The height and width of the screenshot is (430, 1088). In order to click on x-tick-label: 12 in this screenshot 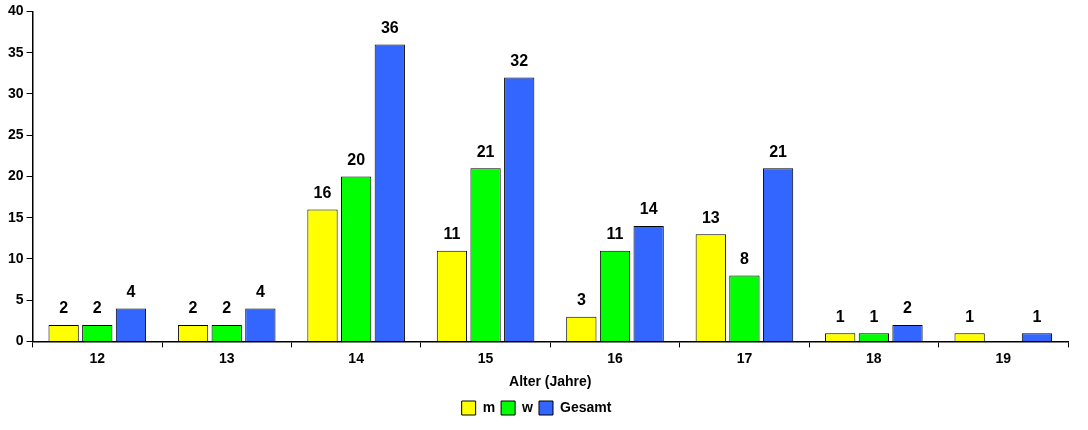, I will do `click(97, 357)`.